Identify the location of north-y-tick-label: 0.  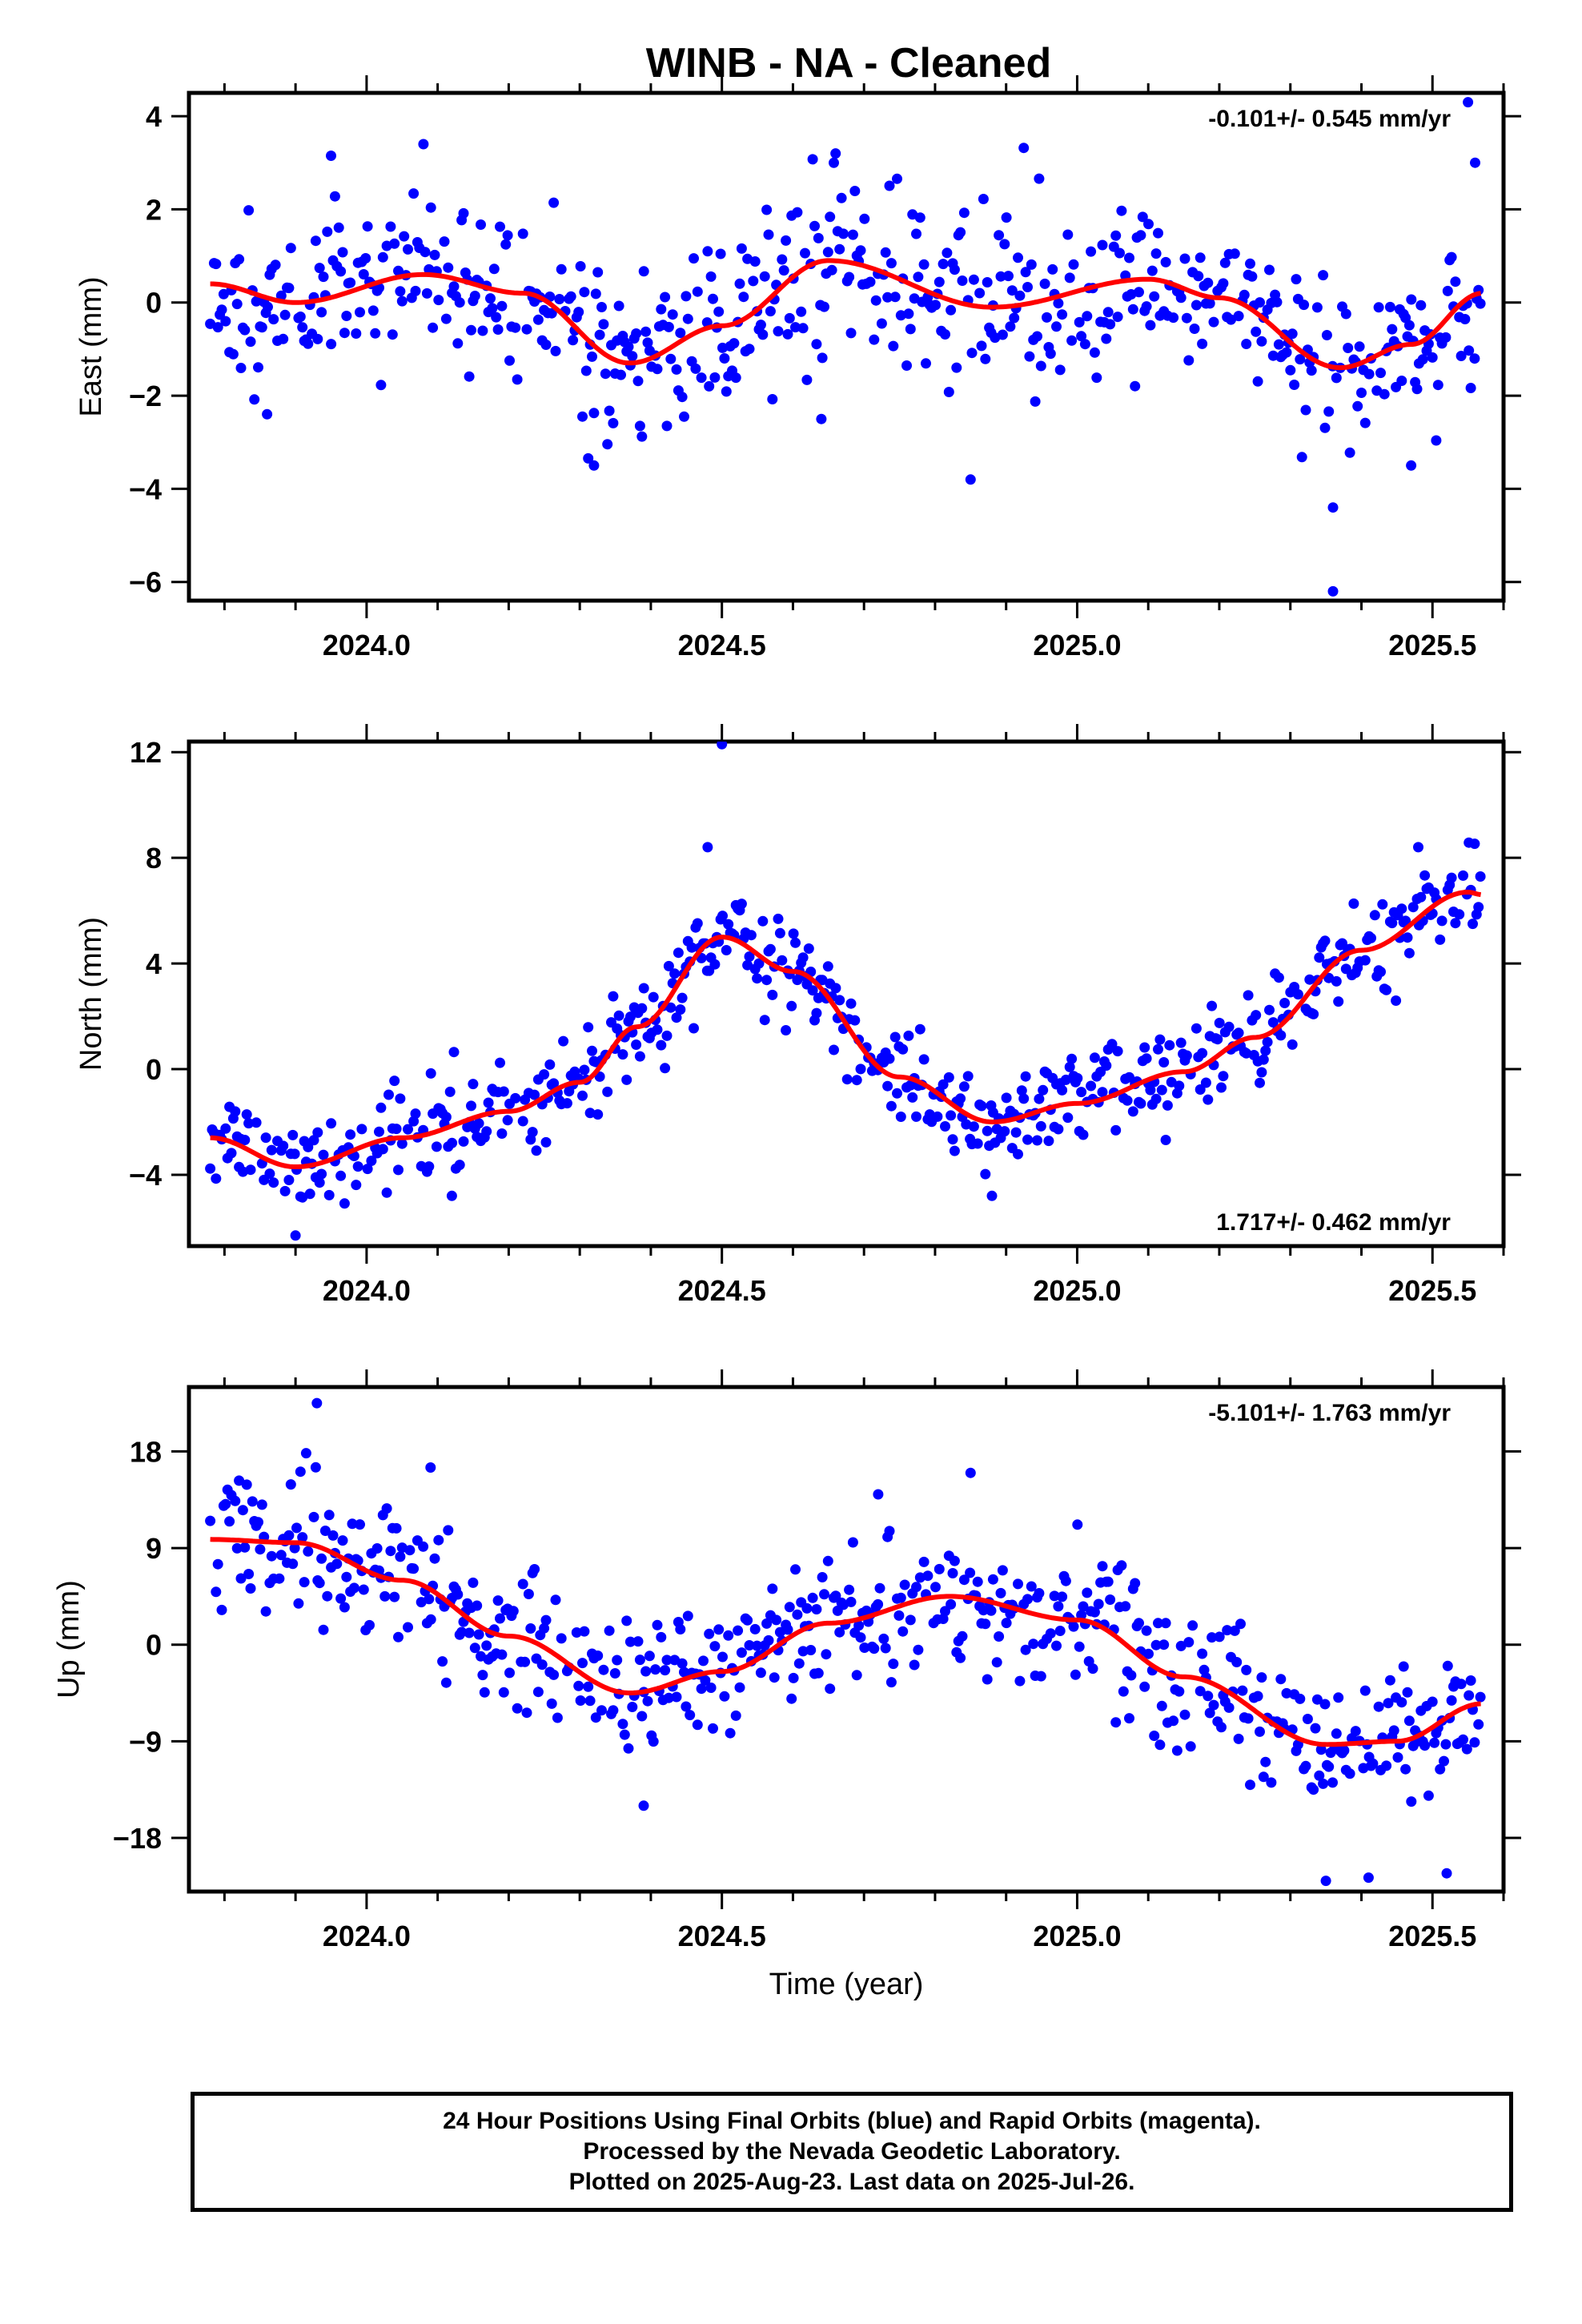
(154, 1069).